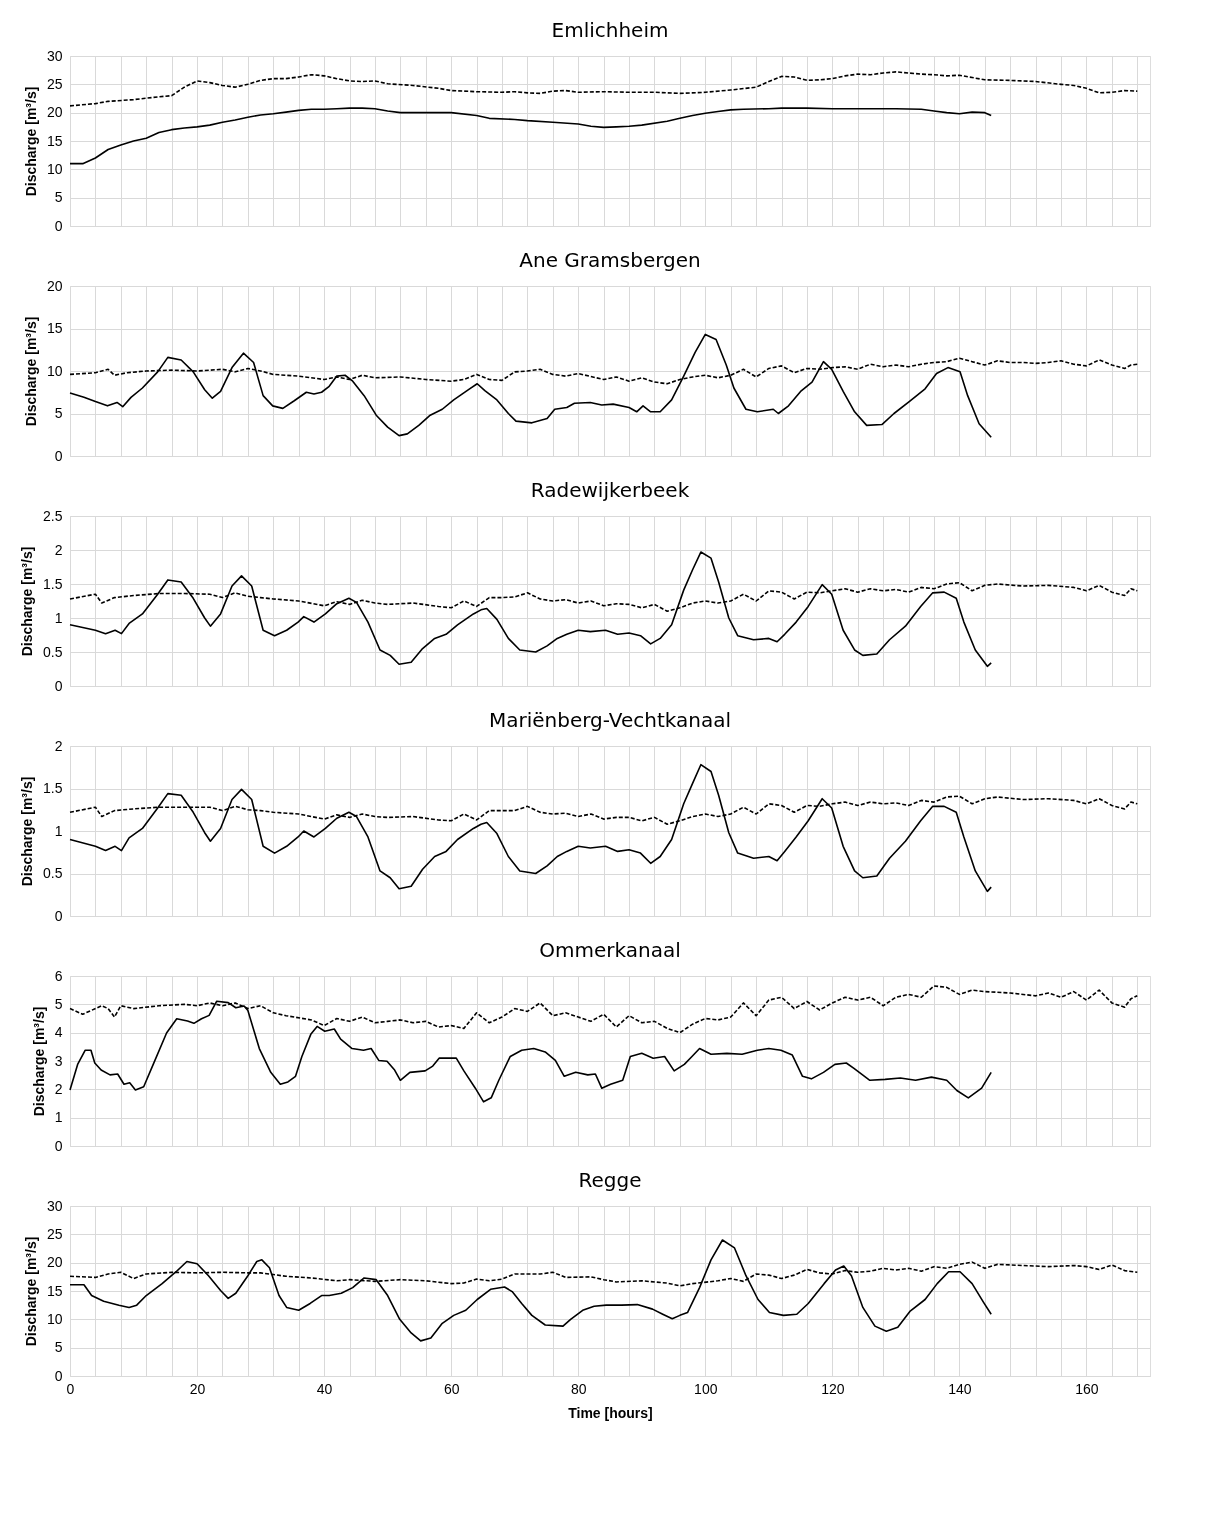 The width and height of the screenshot is (1226, 1538). Describe the element at coordinates (706, 1388) in the screenshot. I see `x-tick-label: 100` at that location.